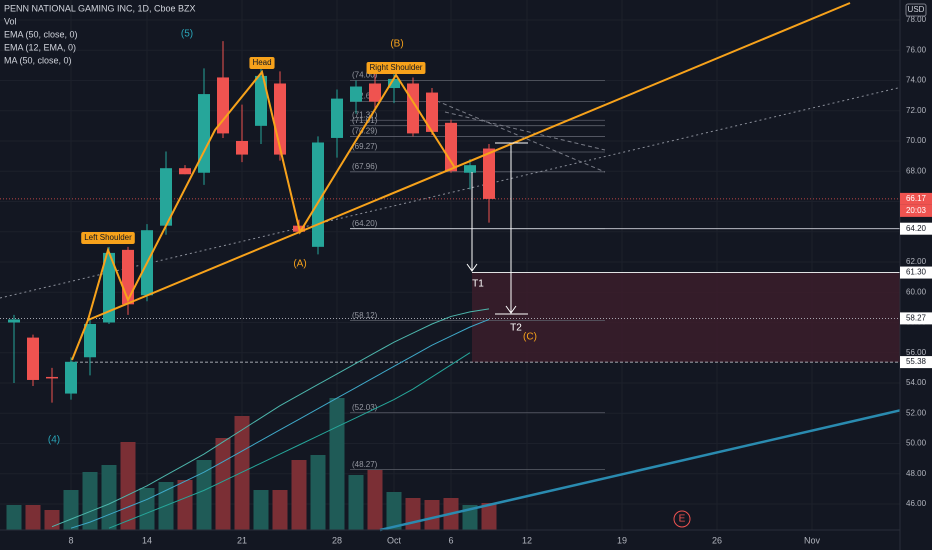  I want to click on annotation: (A), so click(299, 264).